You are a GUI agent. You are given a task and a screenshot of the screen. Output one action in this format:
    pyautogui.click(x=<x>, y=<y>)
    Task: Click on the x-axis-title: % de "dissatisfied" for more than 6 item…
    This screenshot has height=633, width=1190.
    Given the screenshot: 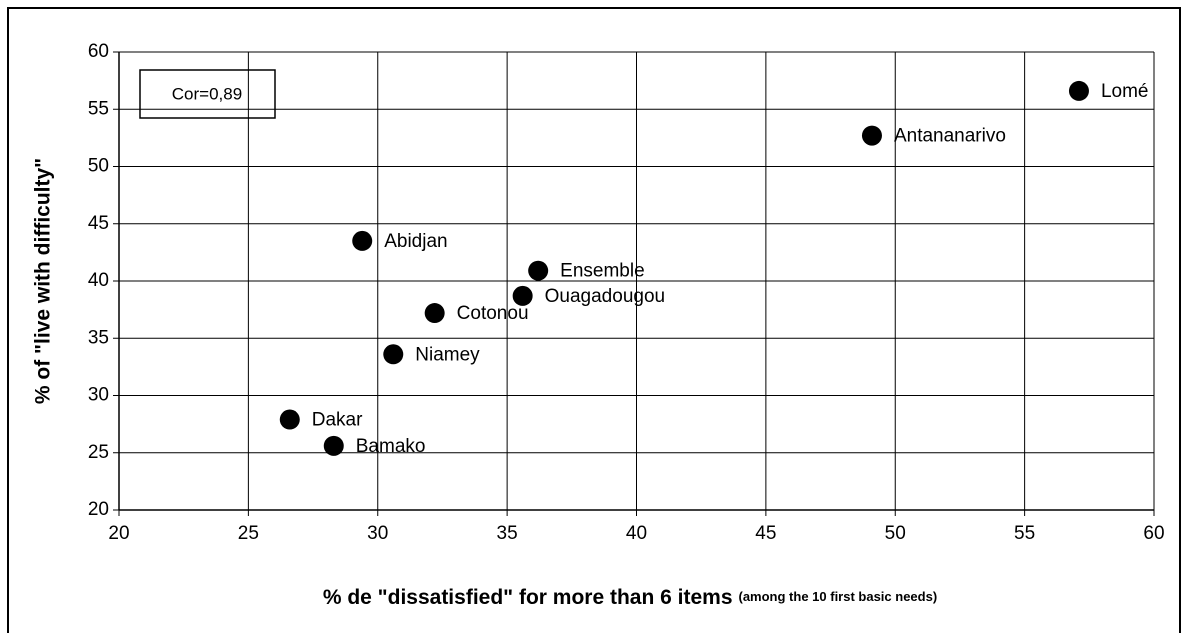 What is the action you would take?
    pyautogui.click(x=528, y=597)
    